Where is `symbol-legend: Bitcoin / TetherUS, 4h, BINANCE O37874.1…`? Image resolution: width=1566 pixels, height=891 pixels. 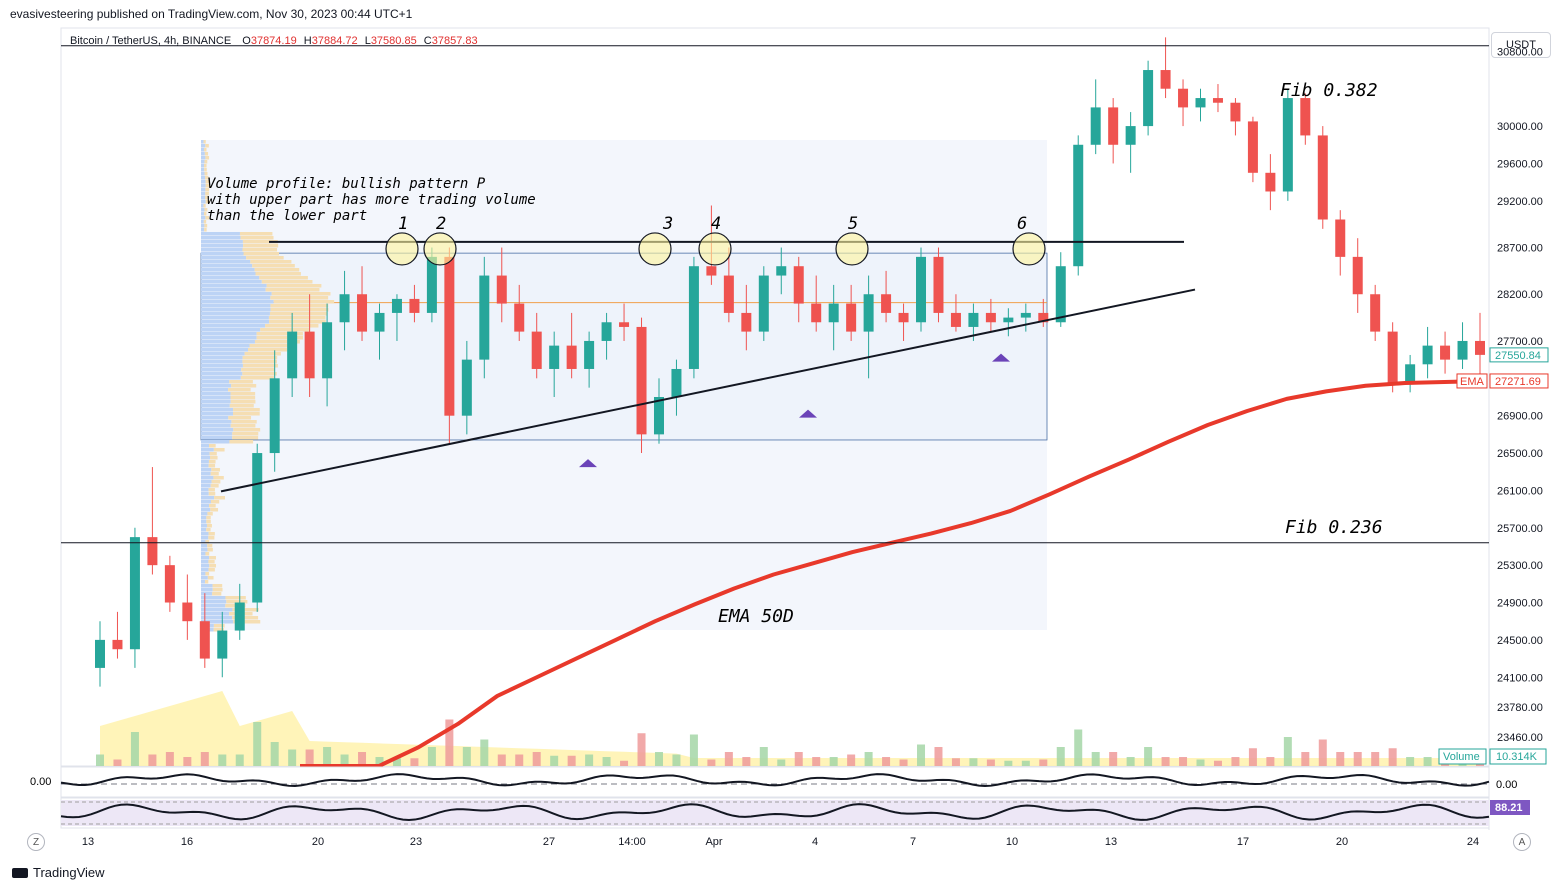
symbol-legend: Bitcoin / TetherUS, 4h, BINANCE O37874.1… is located at coordinates (274, 41).